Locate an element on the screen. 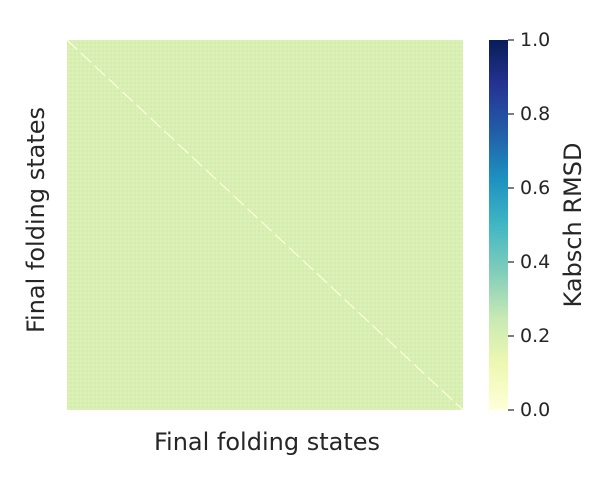  colorbar-gradient is located at coordinates (498, 225).